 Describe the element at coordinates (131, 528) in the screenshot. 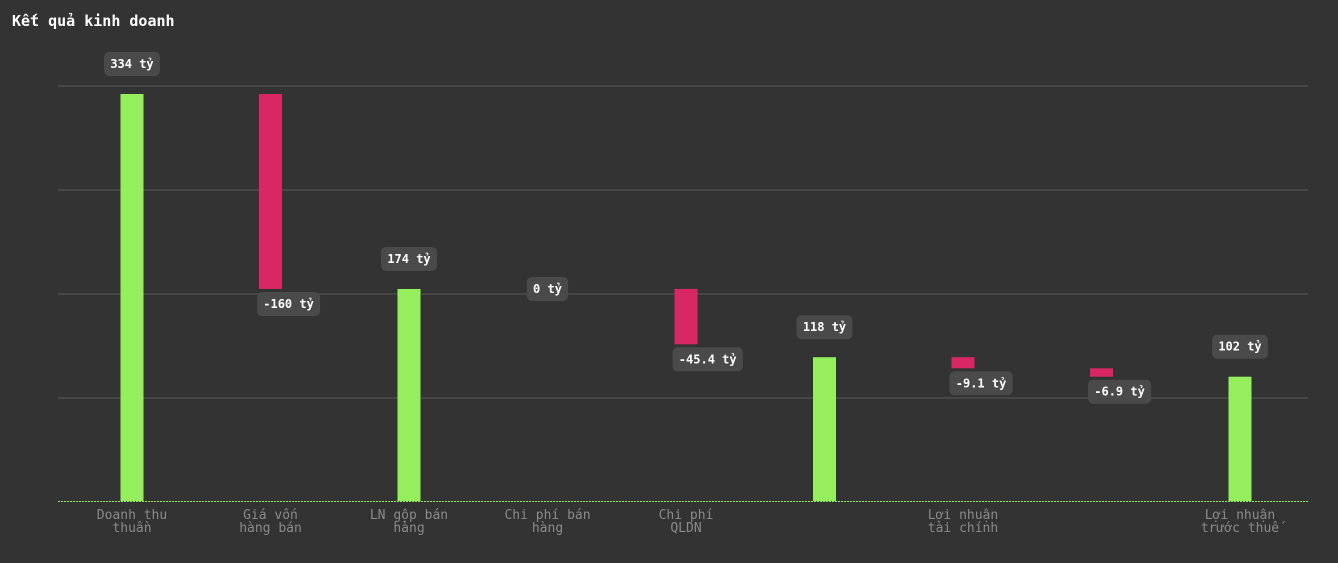

I see `x-tick-label-0-1: thuần` at that location.